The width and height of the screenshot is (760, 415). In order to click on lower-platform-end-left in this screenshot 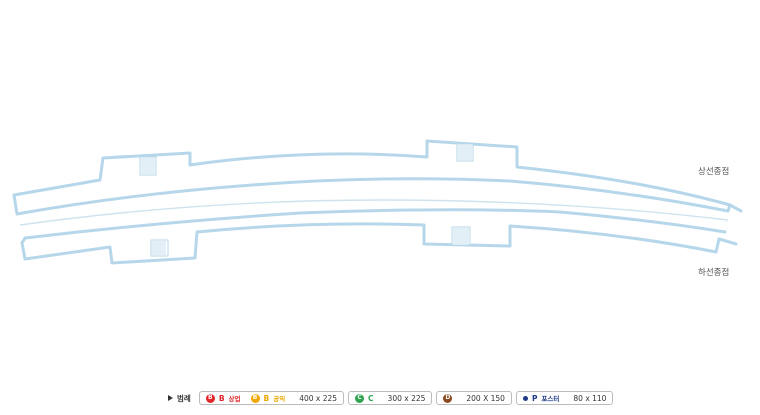, I will do `click(23, 240)`.